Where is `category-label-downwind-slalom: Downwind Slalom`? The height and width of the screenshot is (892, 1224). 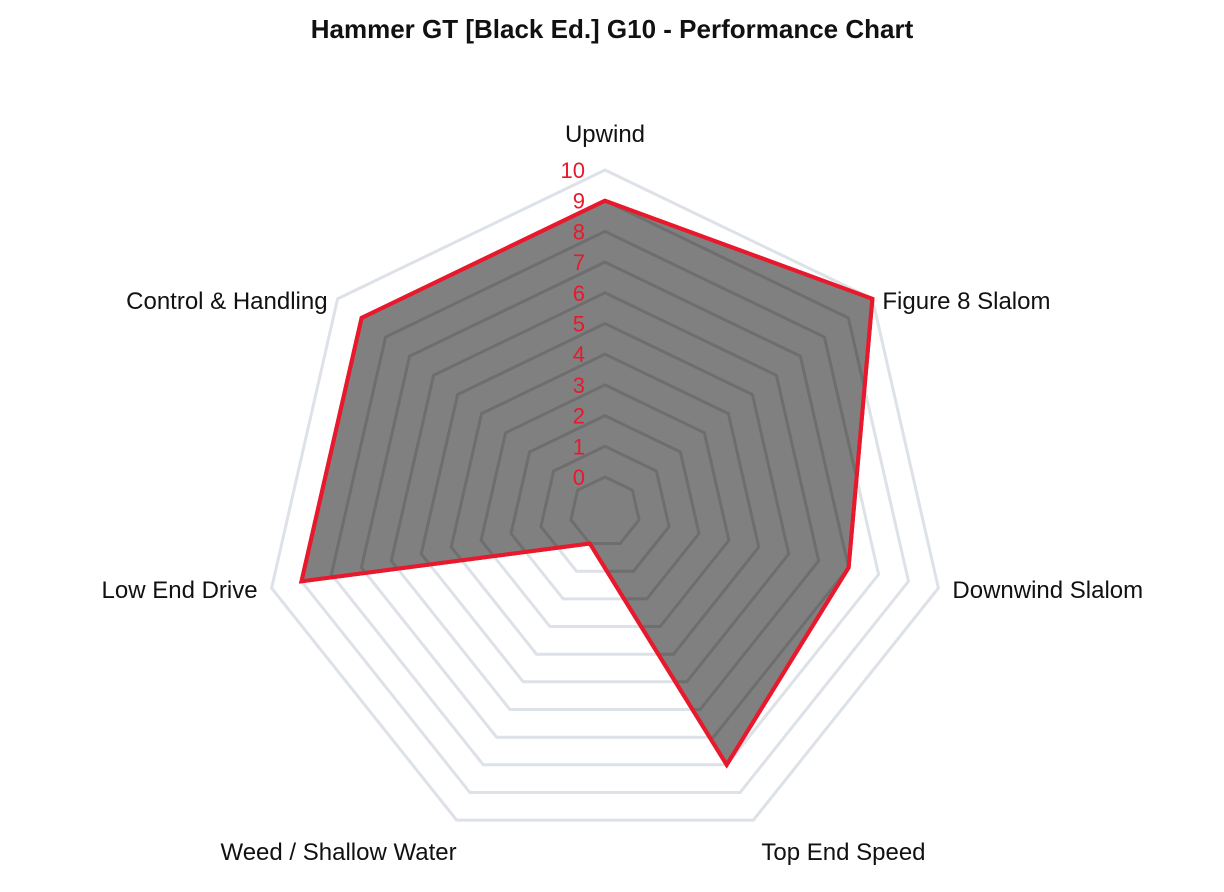 category-label-downwind-slalom: Downwind Slalom is located at coordinates (1047, 590).